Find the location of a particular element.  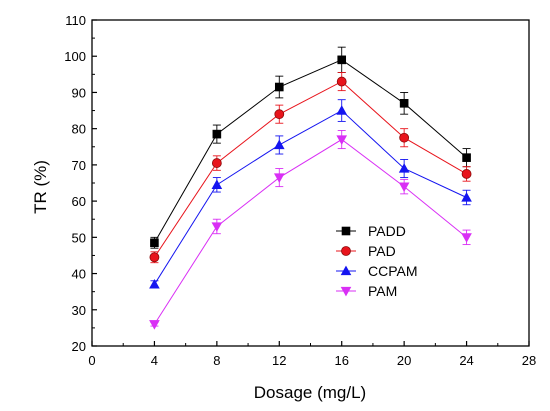

x-tick-label: 4 is located at coordinates (154, 360).